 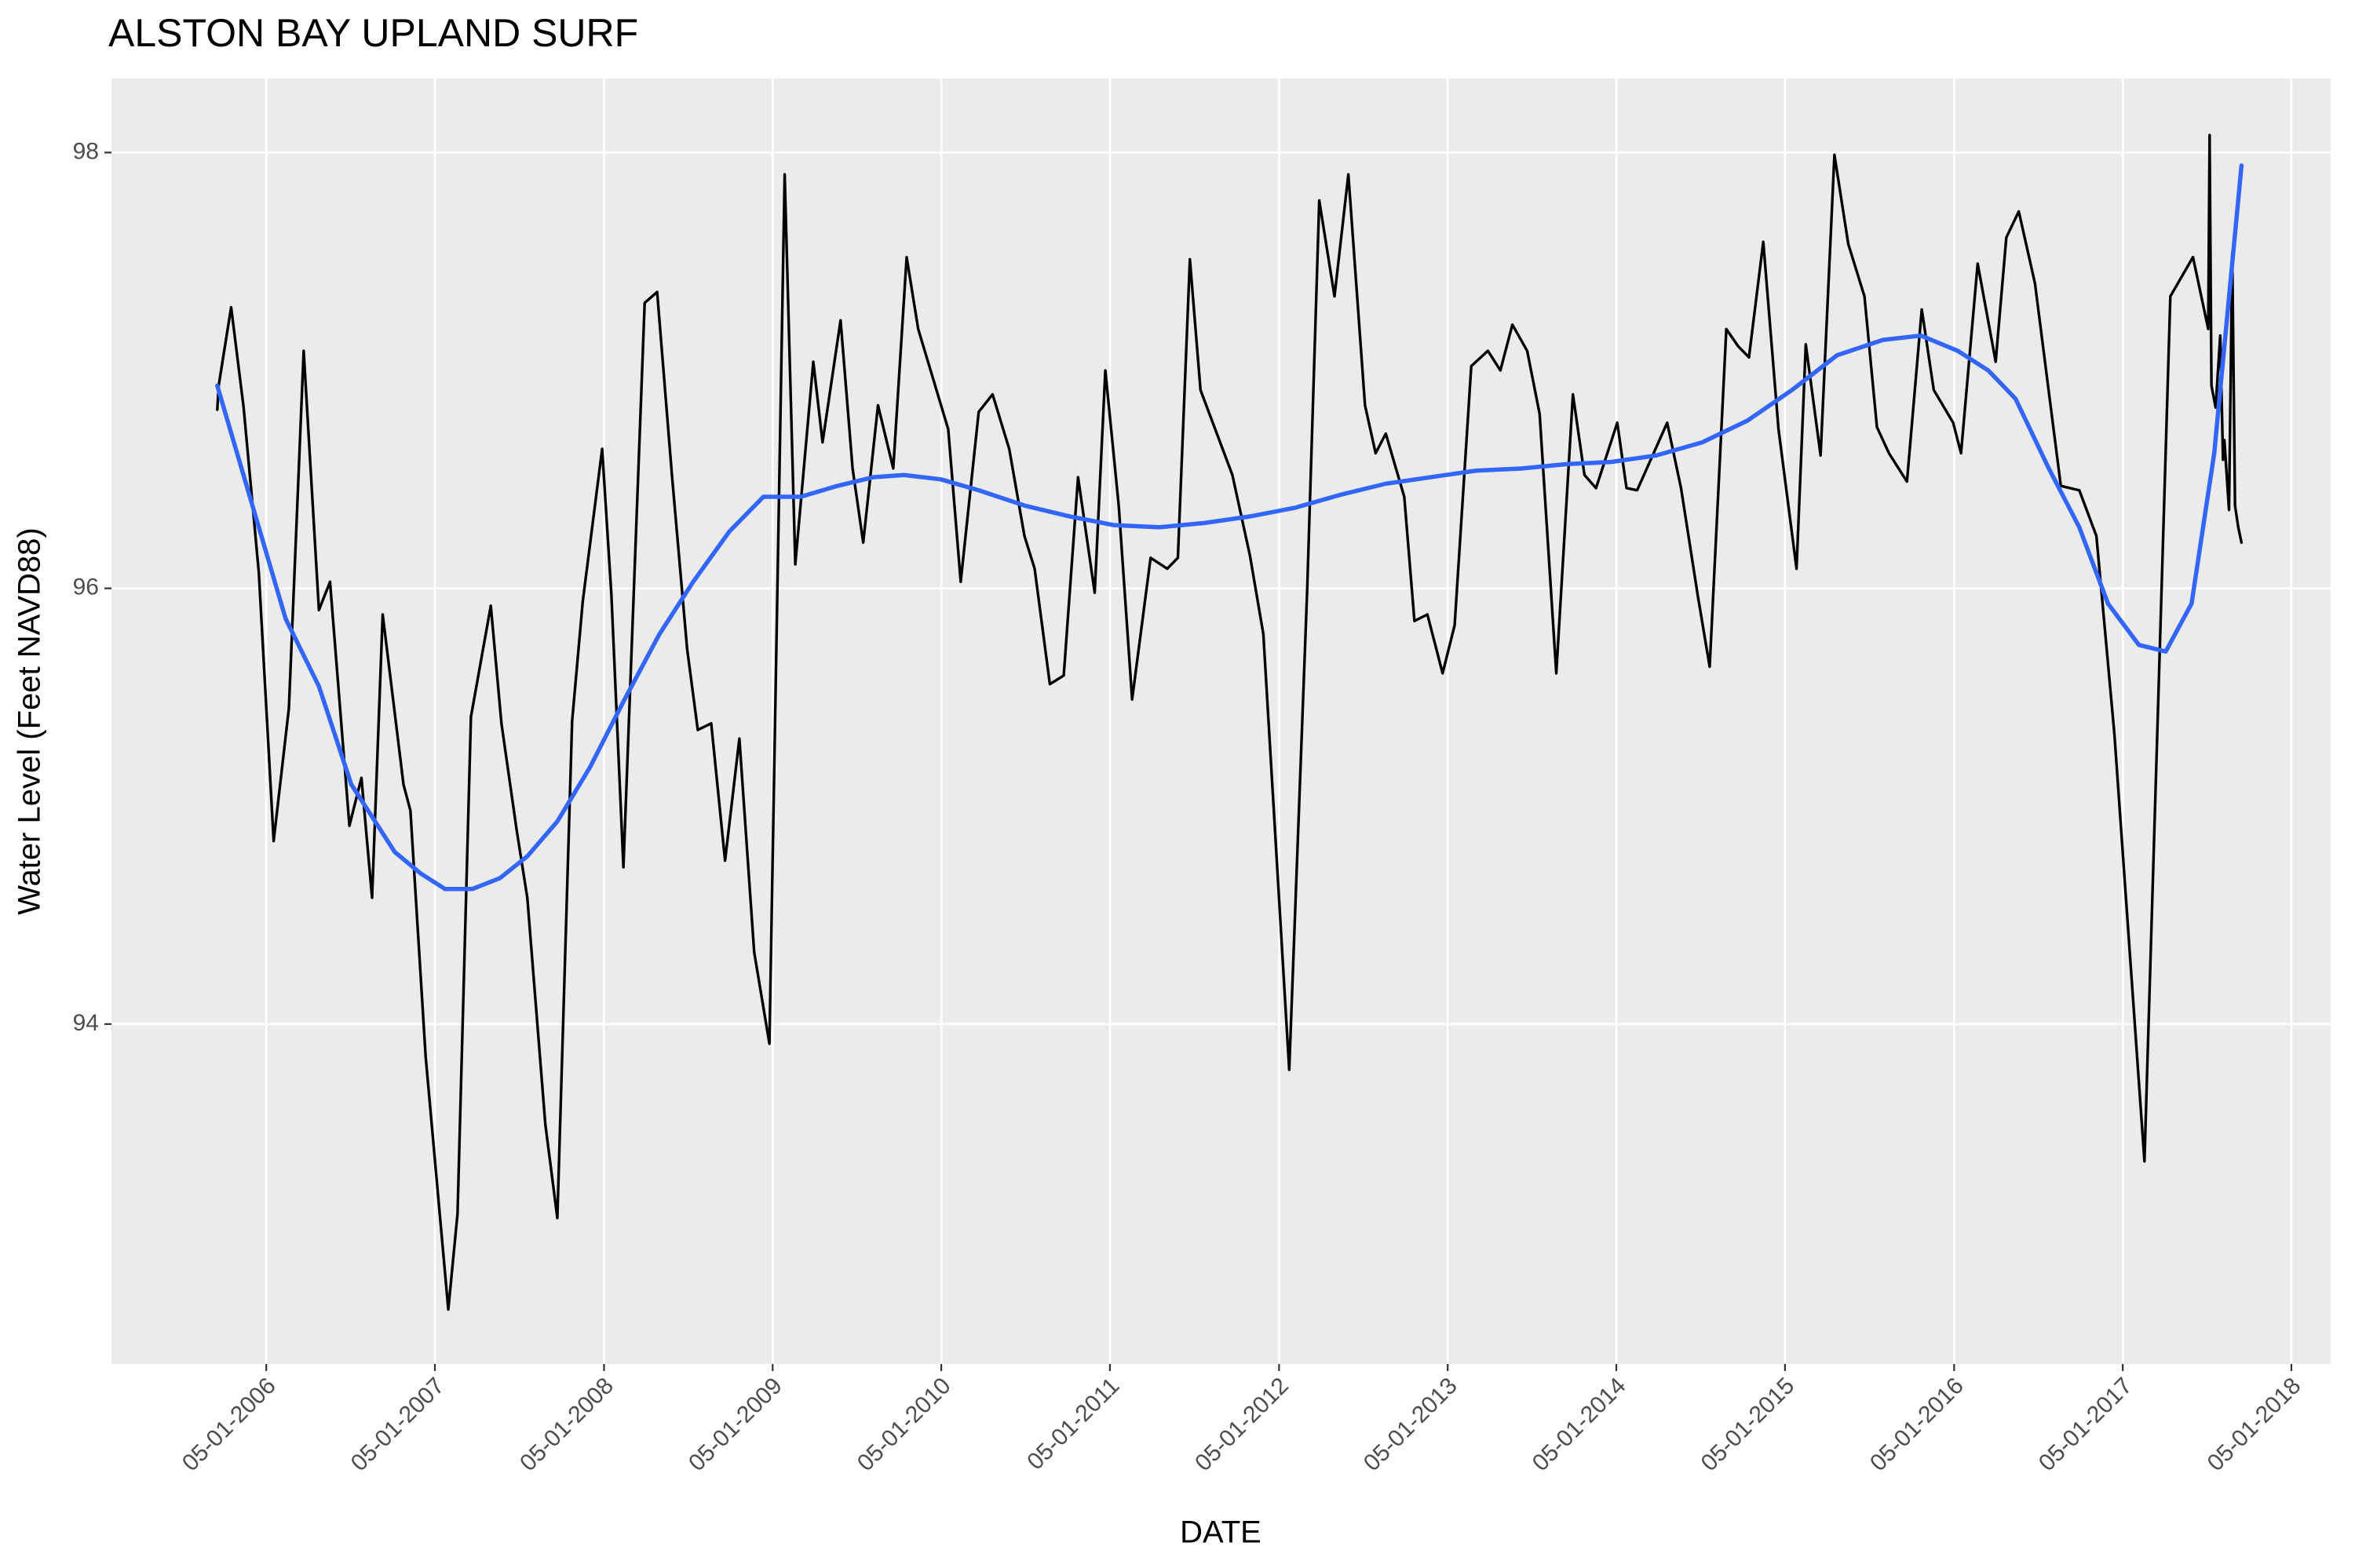 I want to click on x-tick-label: 05-01-2011, so click(x=1073, y=1424).